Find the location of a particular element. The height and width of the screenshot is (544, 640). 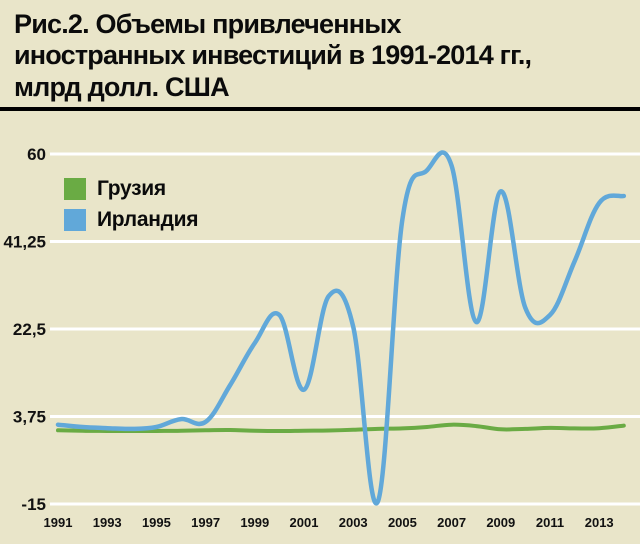

x-axis-tick-label: 2011 is located at coordinates (550, 522).